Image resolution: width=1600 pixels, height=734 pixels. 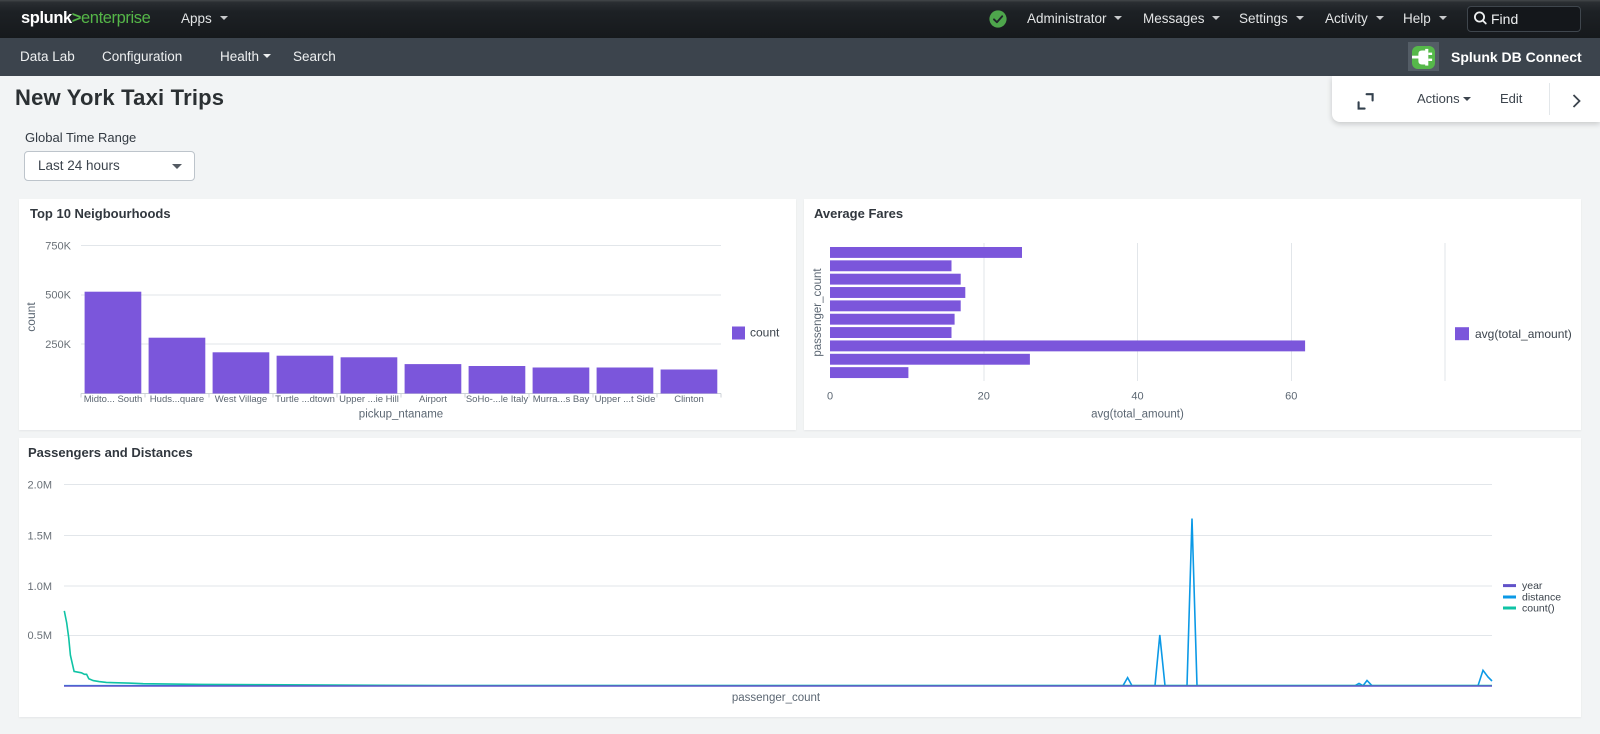 I want to click on svg-text: count(), so click(x=1538, y=609).